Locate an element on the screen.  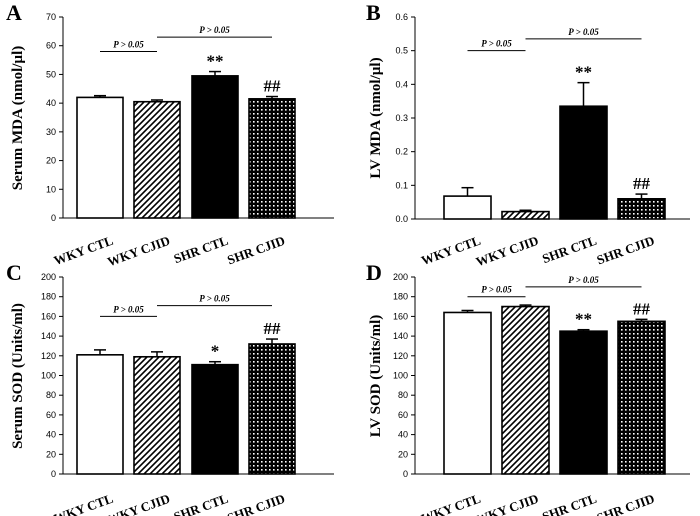
y-tick-label: 50 is located at coordinates (51, 74).